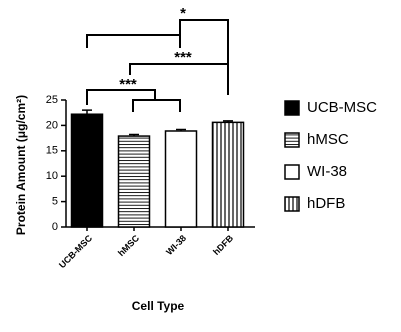  I want to click on x-tick-label: hMSC, so click(128, 245).